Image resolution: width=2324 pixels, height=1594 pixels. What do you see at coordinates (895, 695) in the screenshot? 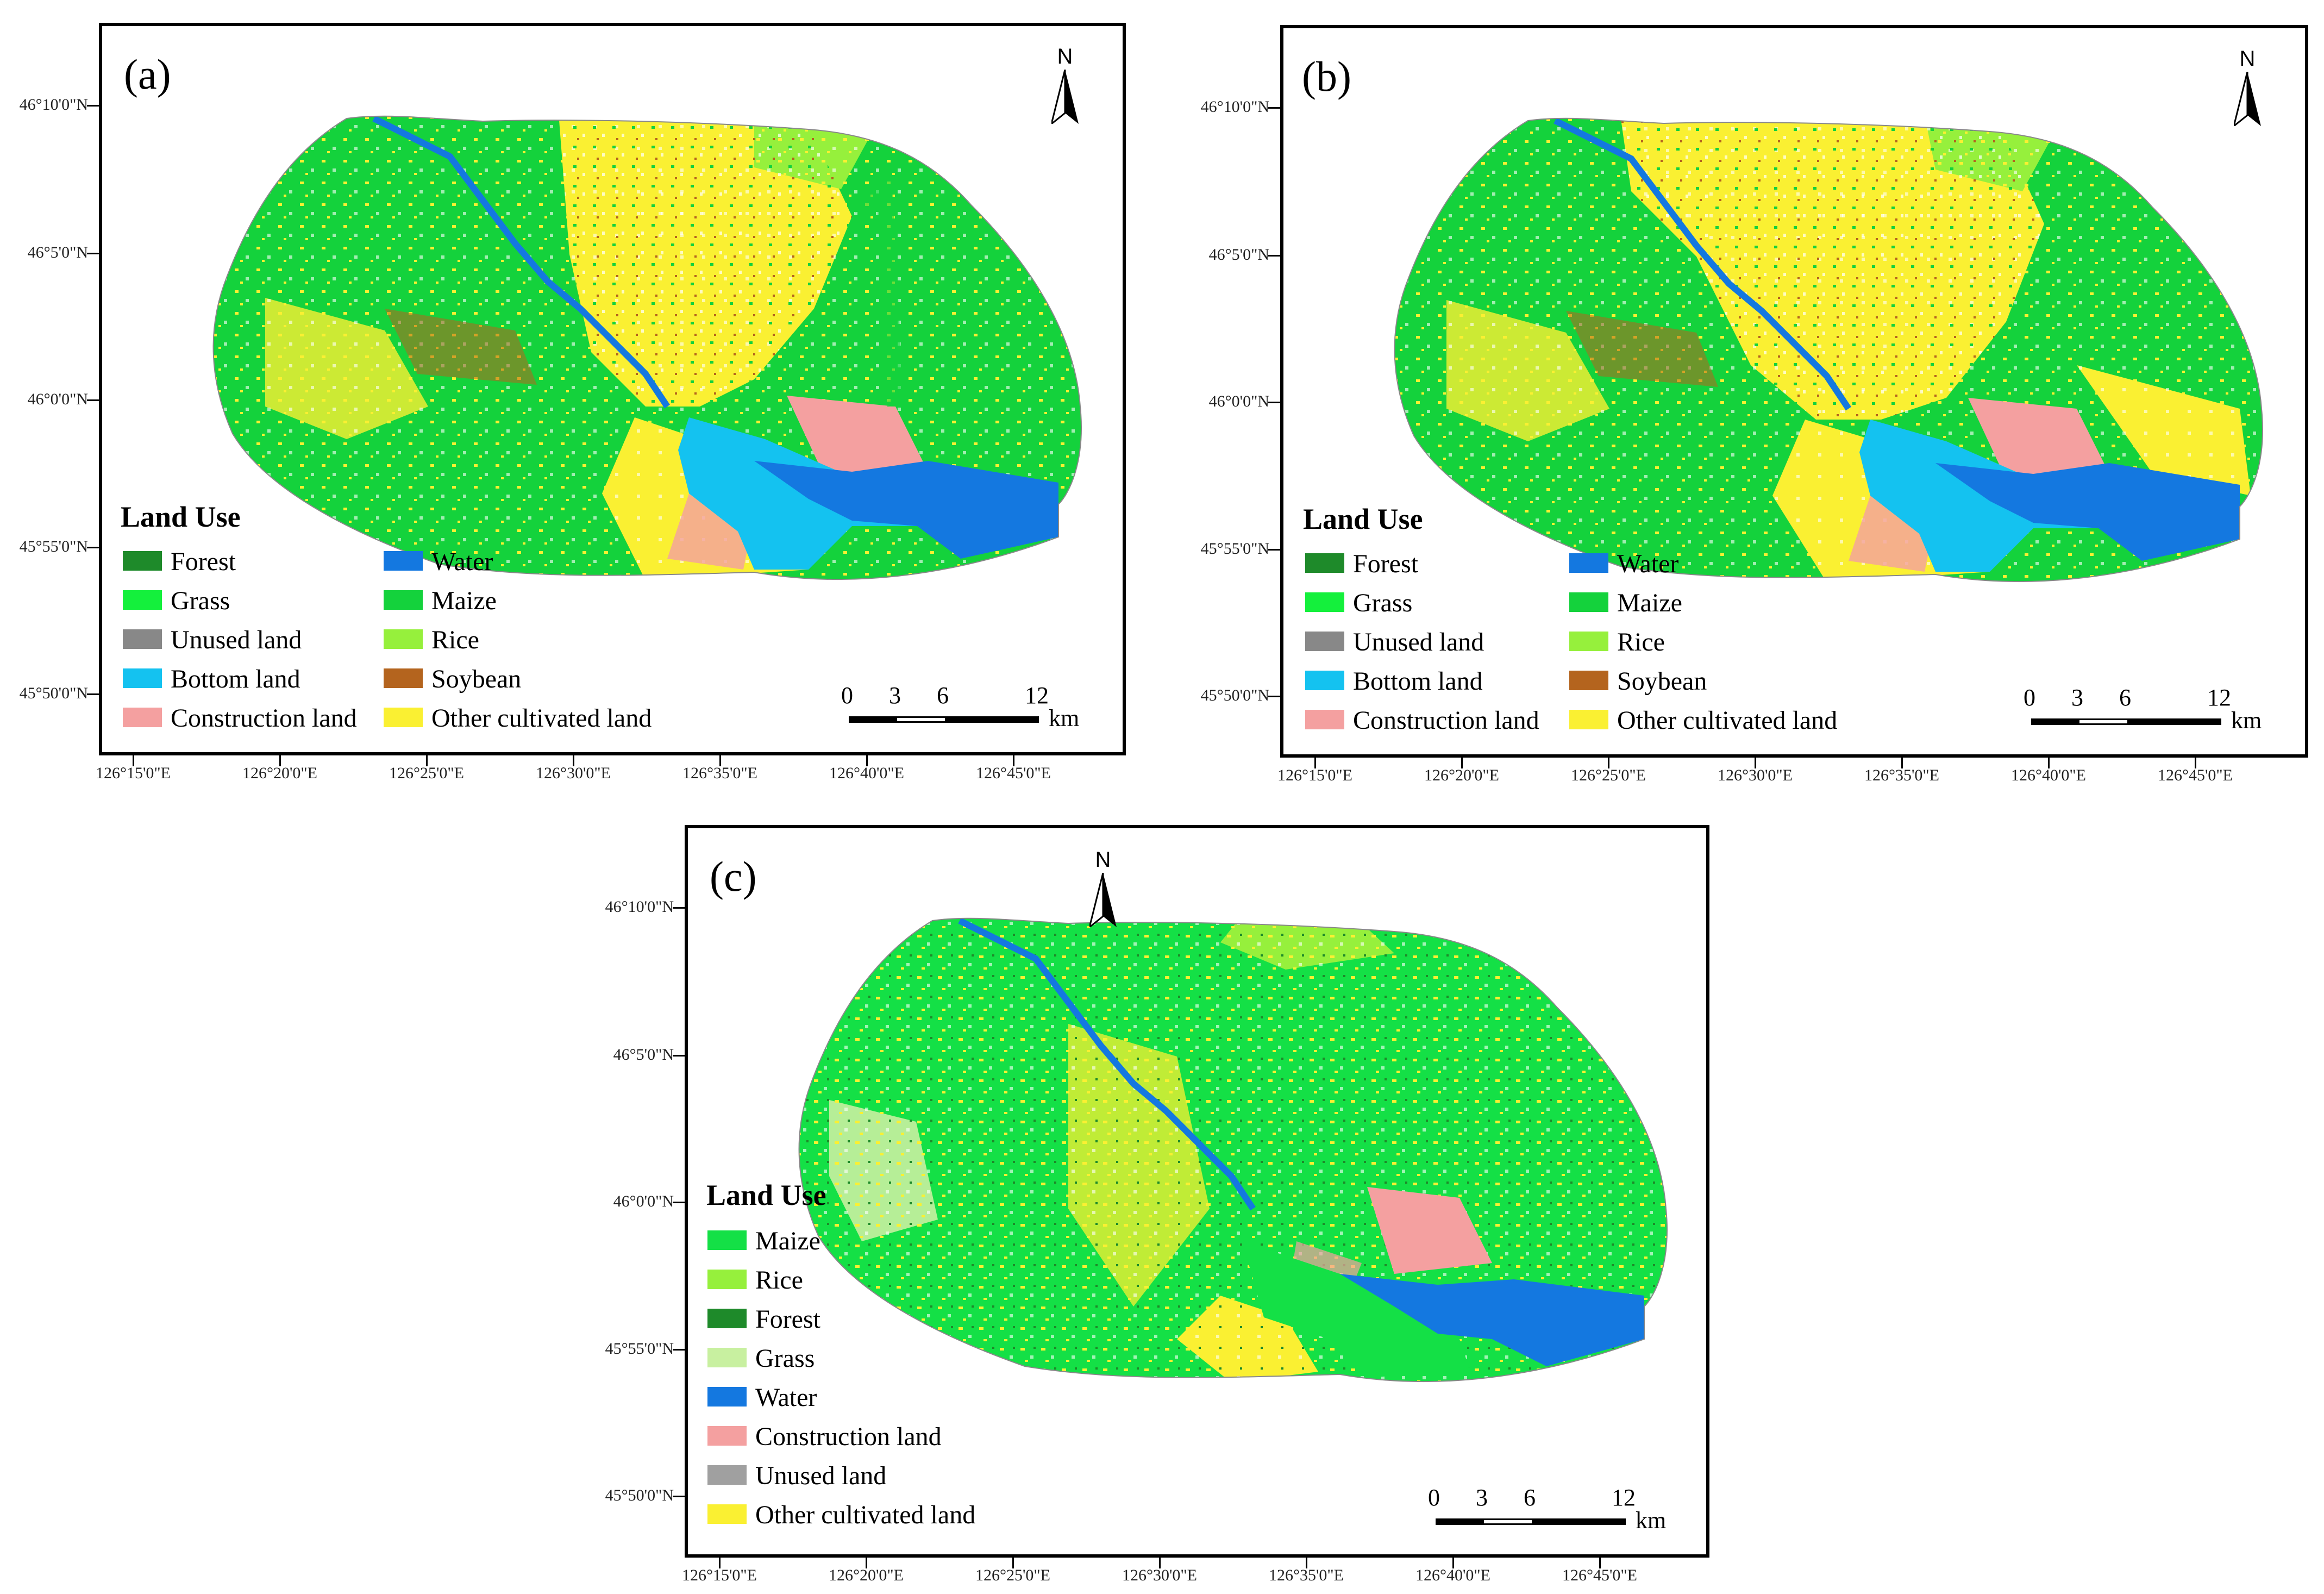
I see `scale-label: 3` at bounding box center [895, 695].